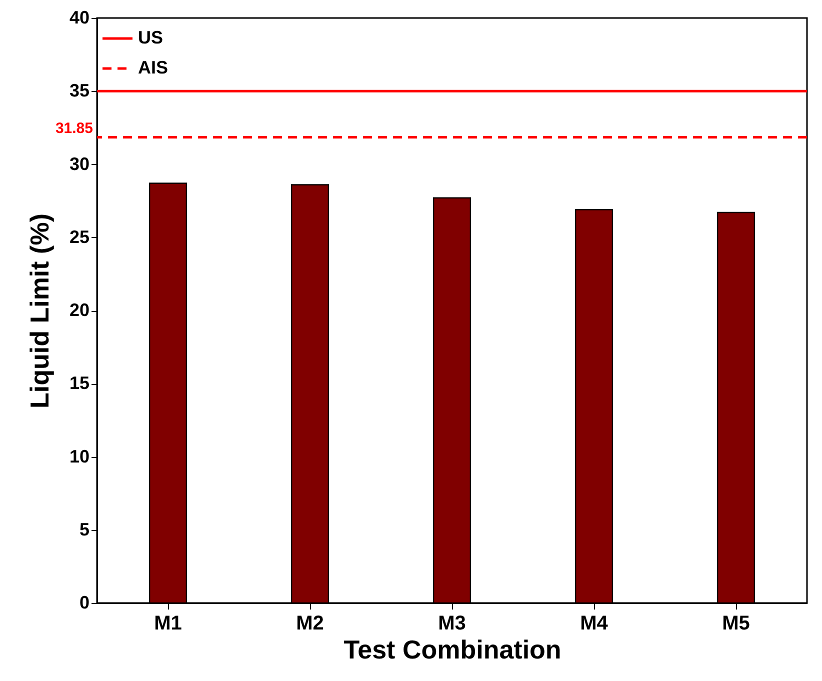 The width and height of the screenshot is (822, 681). What do you see at coordinates (84, 602) in the screenshot?
I see `y-tick-label: 0` at bounding box center [84, 602].